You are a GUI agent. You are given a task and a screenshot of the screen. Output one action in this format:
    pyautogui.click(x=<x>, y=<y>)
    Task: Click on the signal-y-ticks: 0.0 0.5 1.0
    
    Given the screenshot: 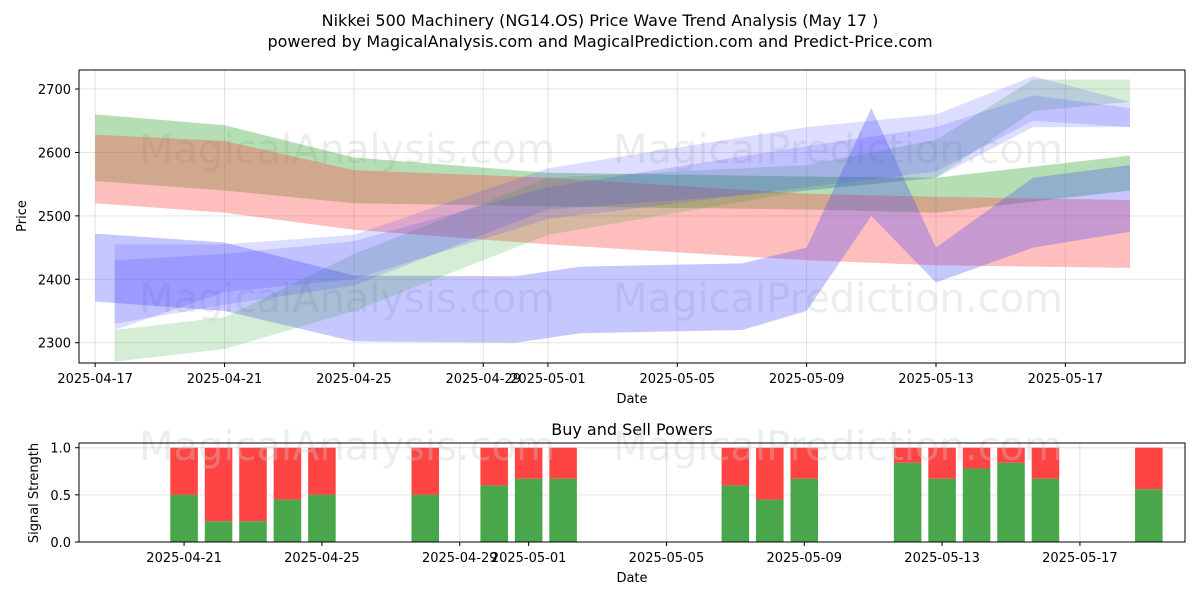 What is the action you would take?
    pyautogui.click(x=64, y=496)
    